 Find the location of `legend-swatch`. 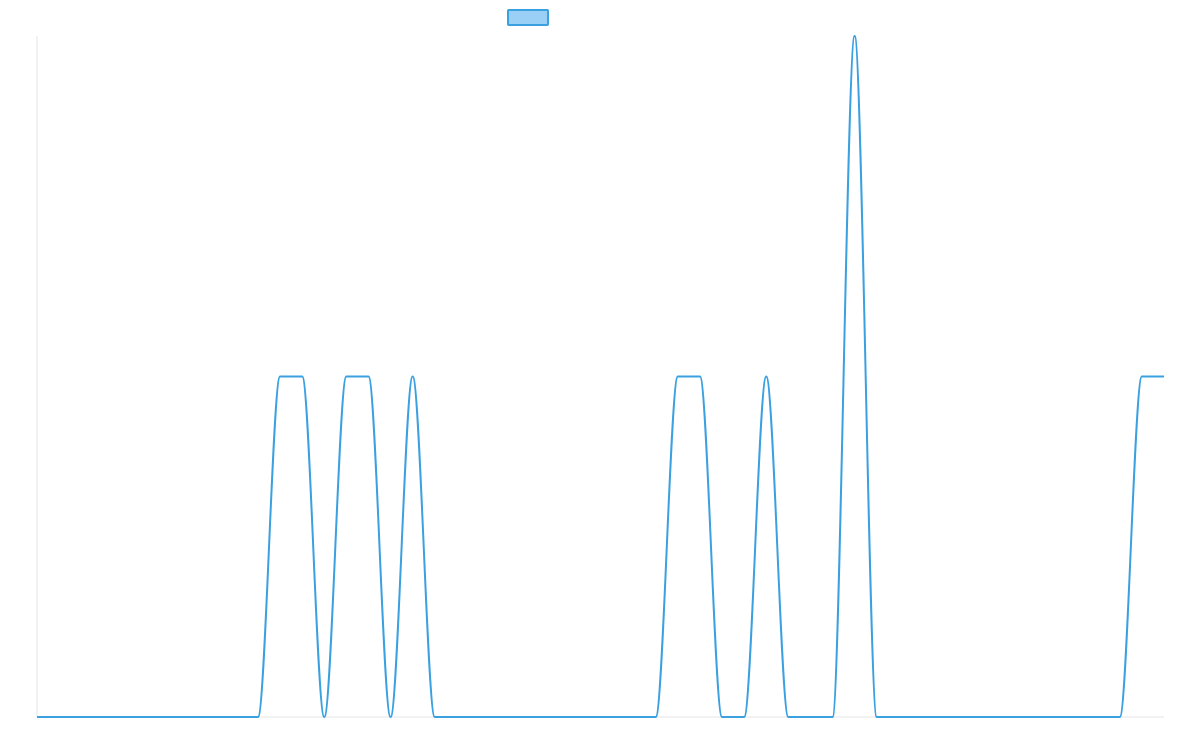

legend-swatch is located at coordinates (528, 17).